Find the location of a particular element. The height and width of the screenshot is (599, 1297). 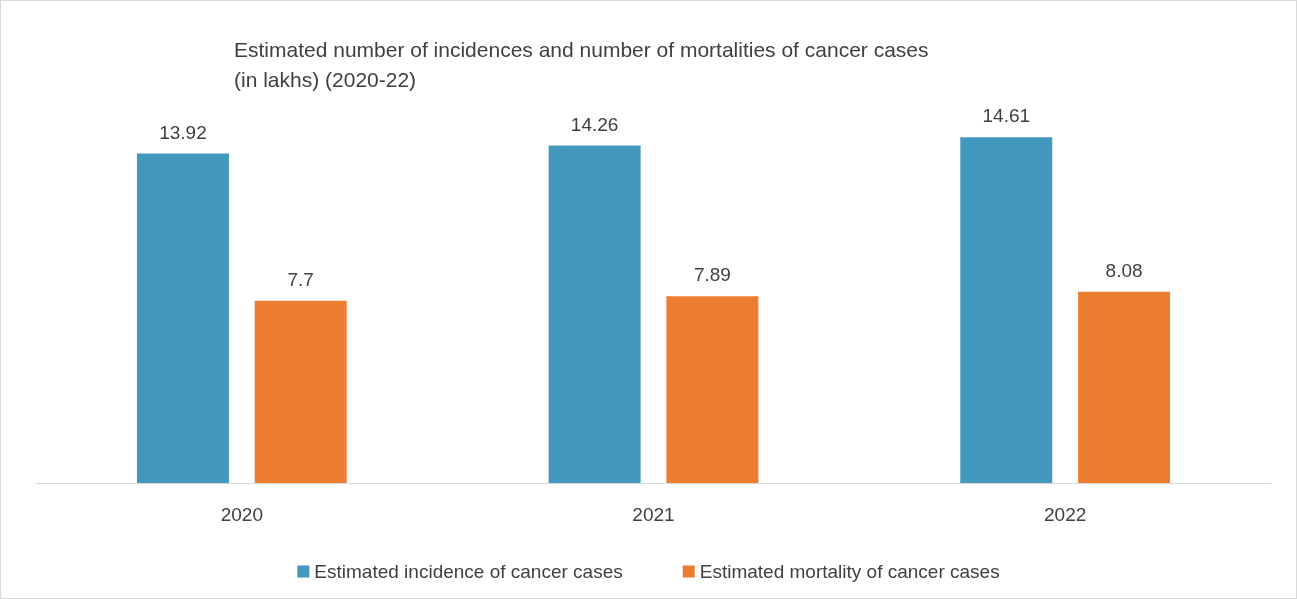

x-tick-label: 2020 is located at coordinates (241, 514).